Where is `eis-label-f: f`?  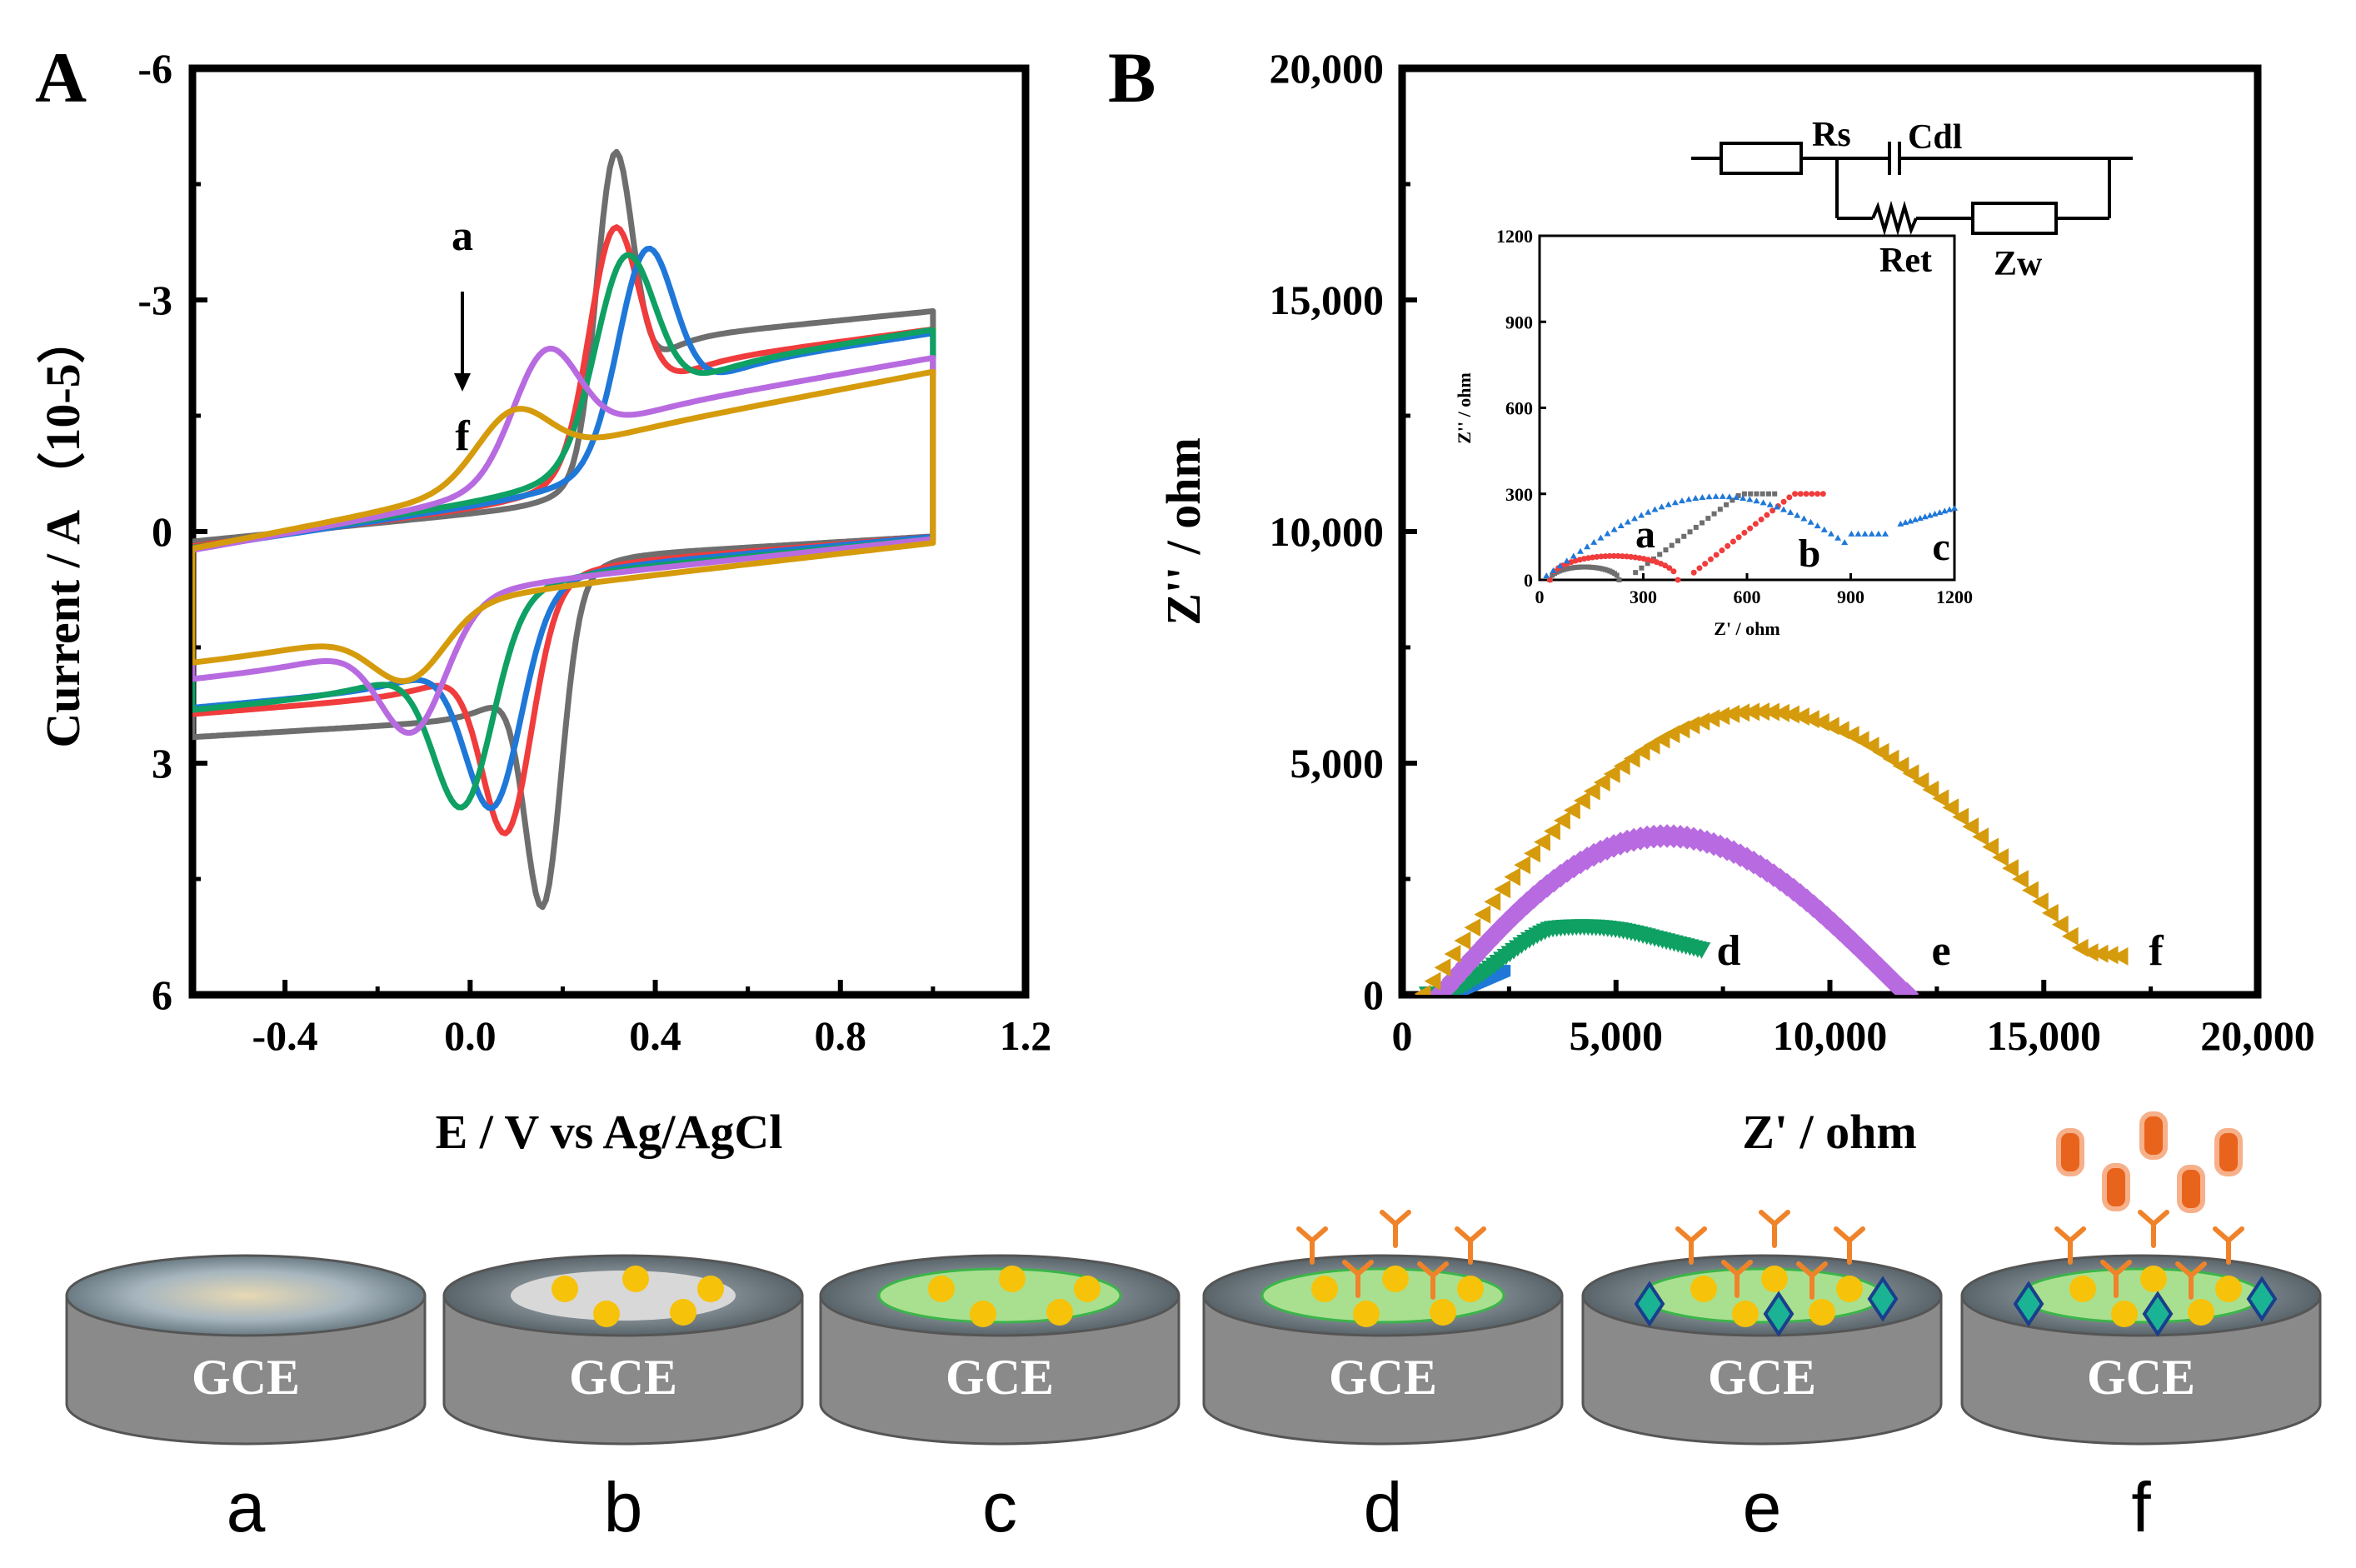 eis-label-f: f is located at coordinates (2156, 951).